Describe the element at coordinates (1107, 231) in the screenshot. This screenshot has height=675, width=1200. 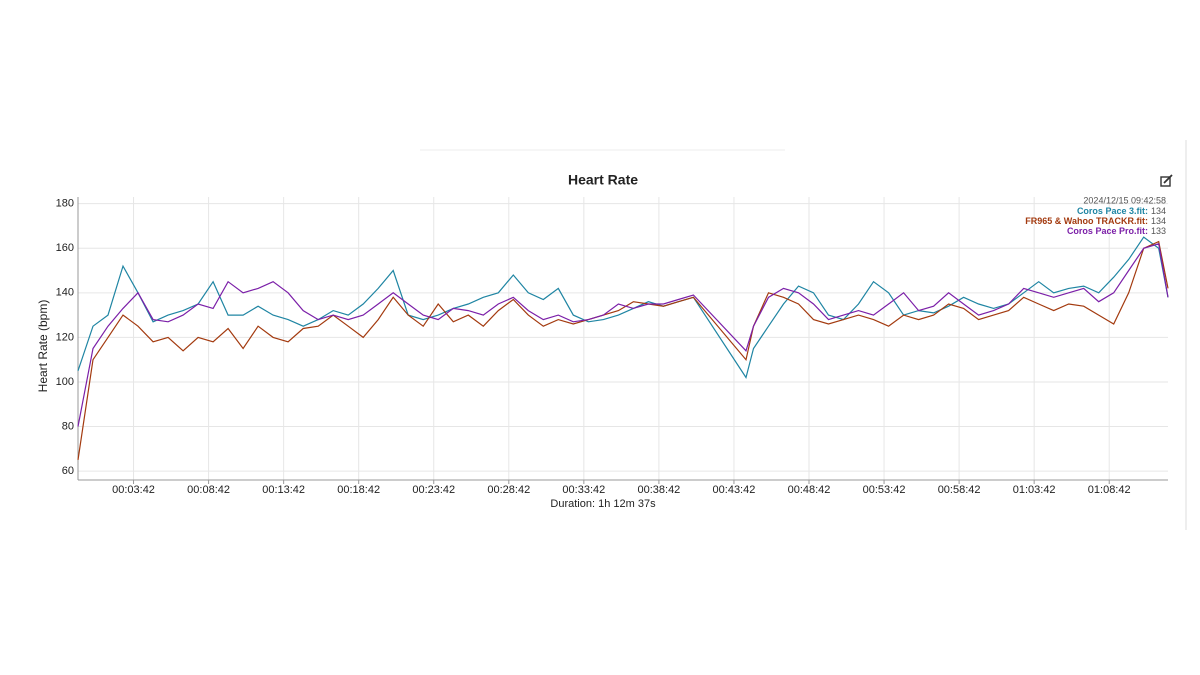
I see `tooltip-name: Coros Pace Pro.fit:` at that location.